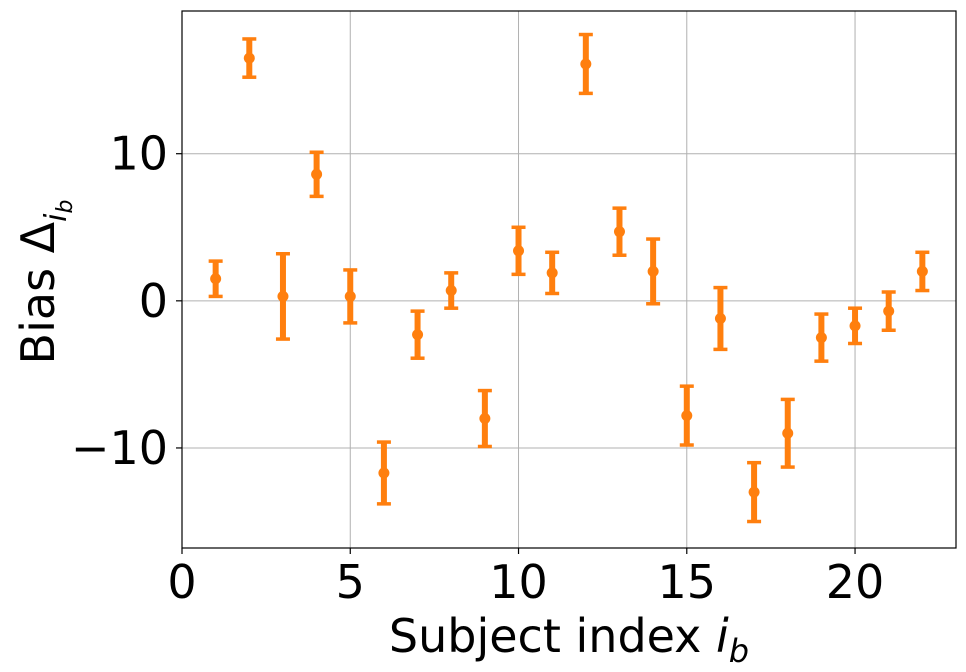  I want to click on x-tick-label: 5, so click(350, 582).